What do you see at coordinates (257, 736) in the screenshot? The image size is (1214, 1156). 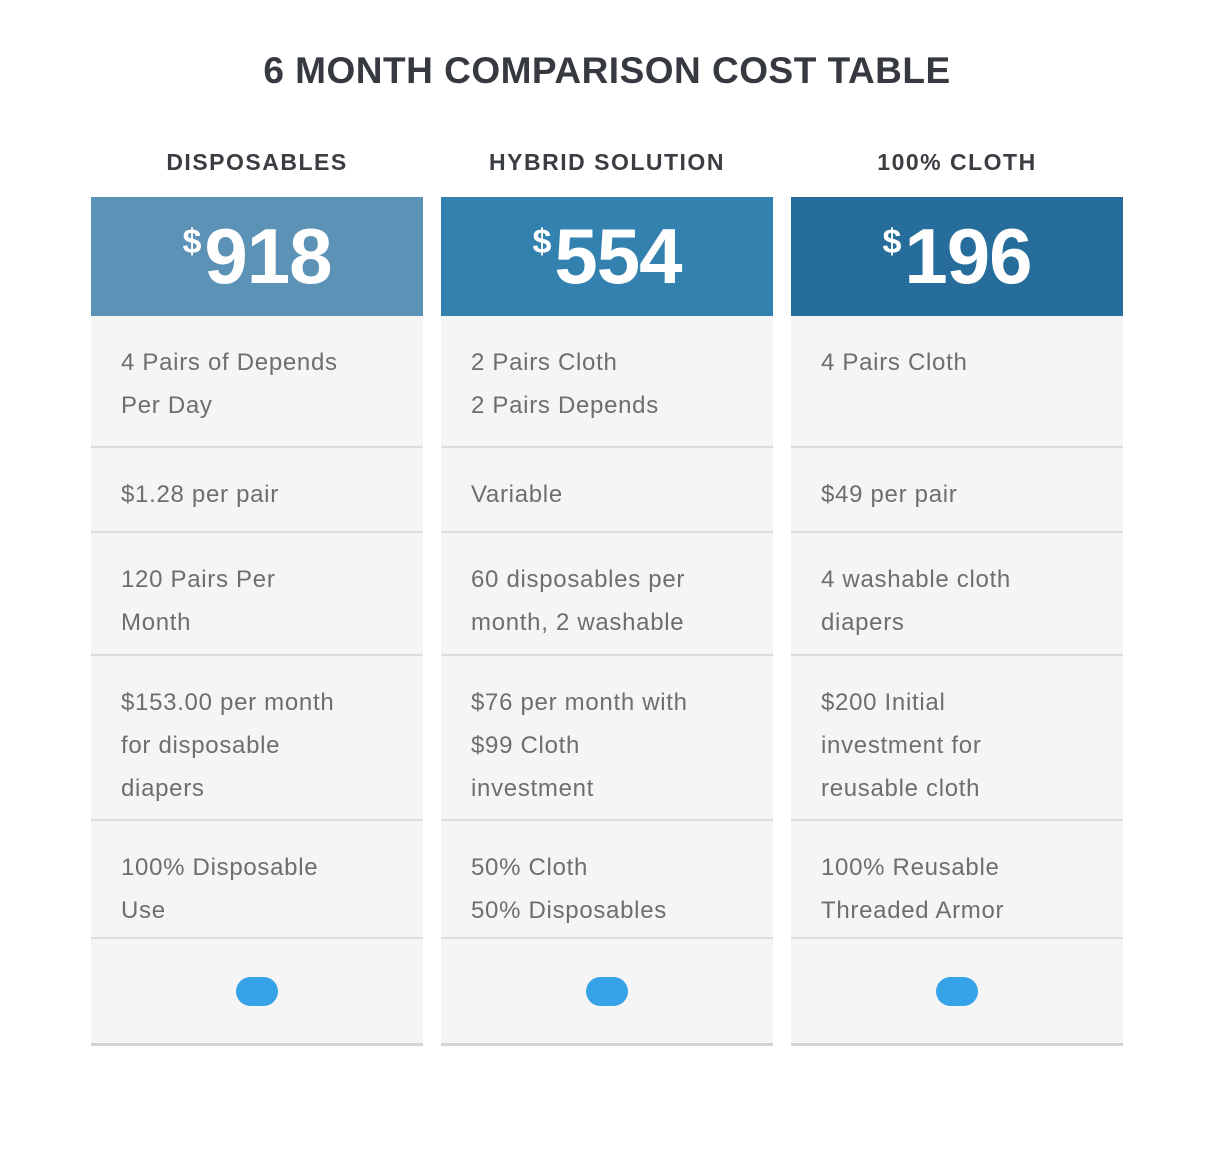 I see `table-cell: $153.00 per month for disposable diapers` at bounding box center [257, 736].